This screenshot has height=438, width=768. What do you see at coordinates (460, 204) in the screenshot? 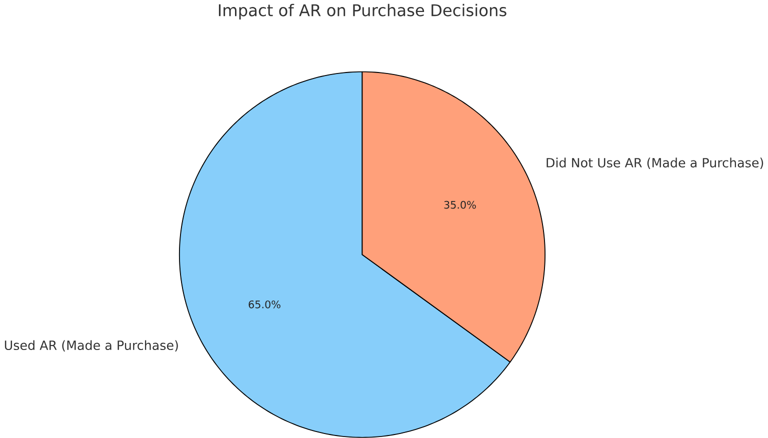
I see `data-label: 35.0%` at bounding box center [460, 204].